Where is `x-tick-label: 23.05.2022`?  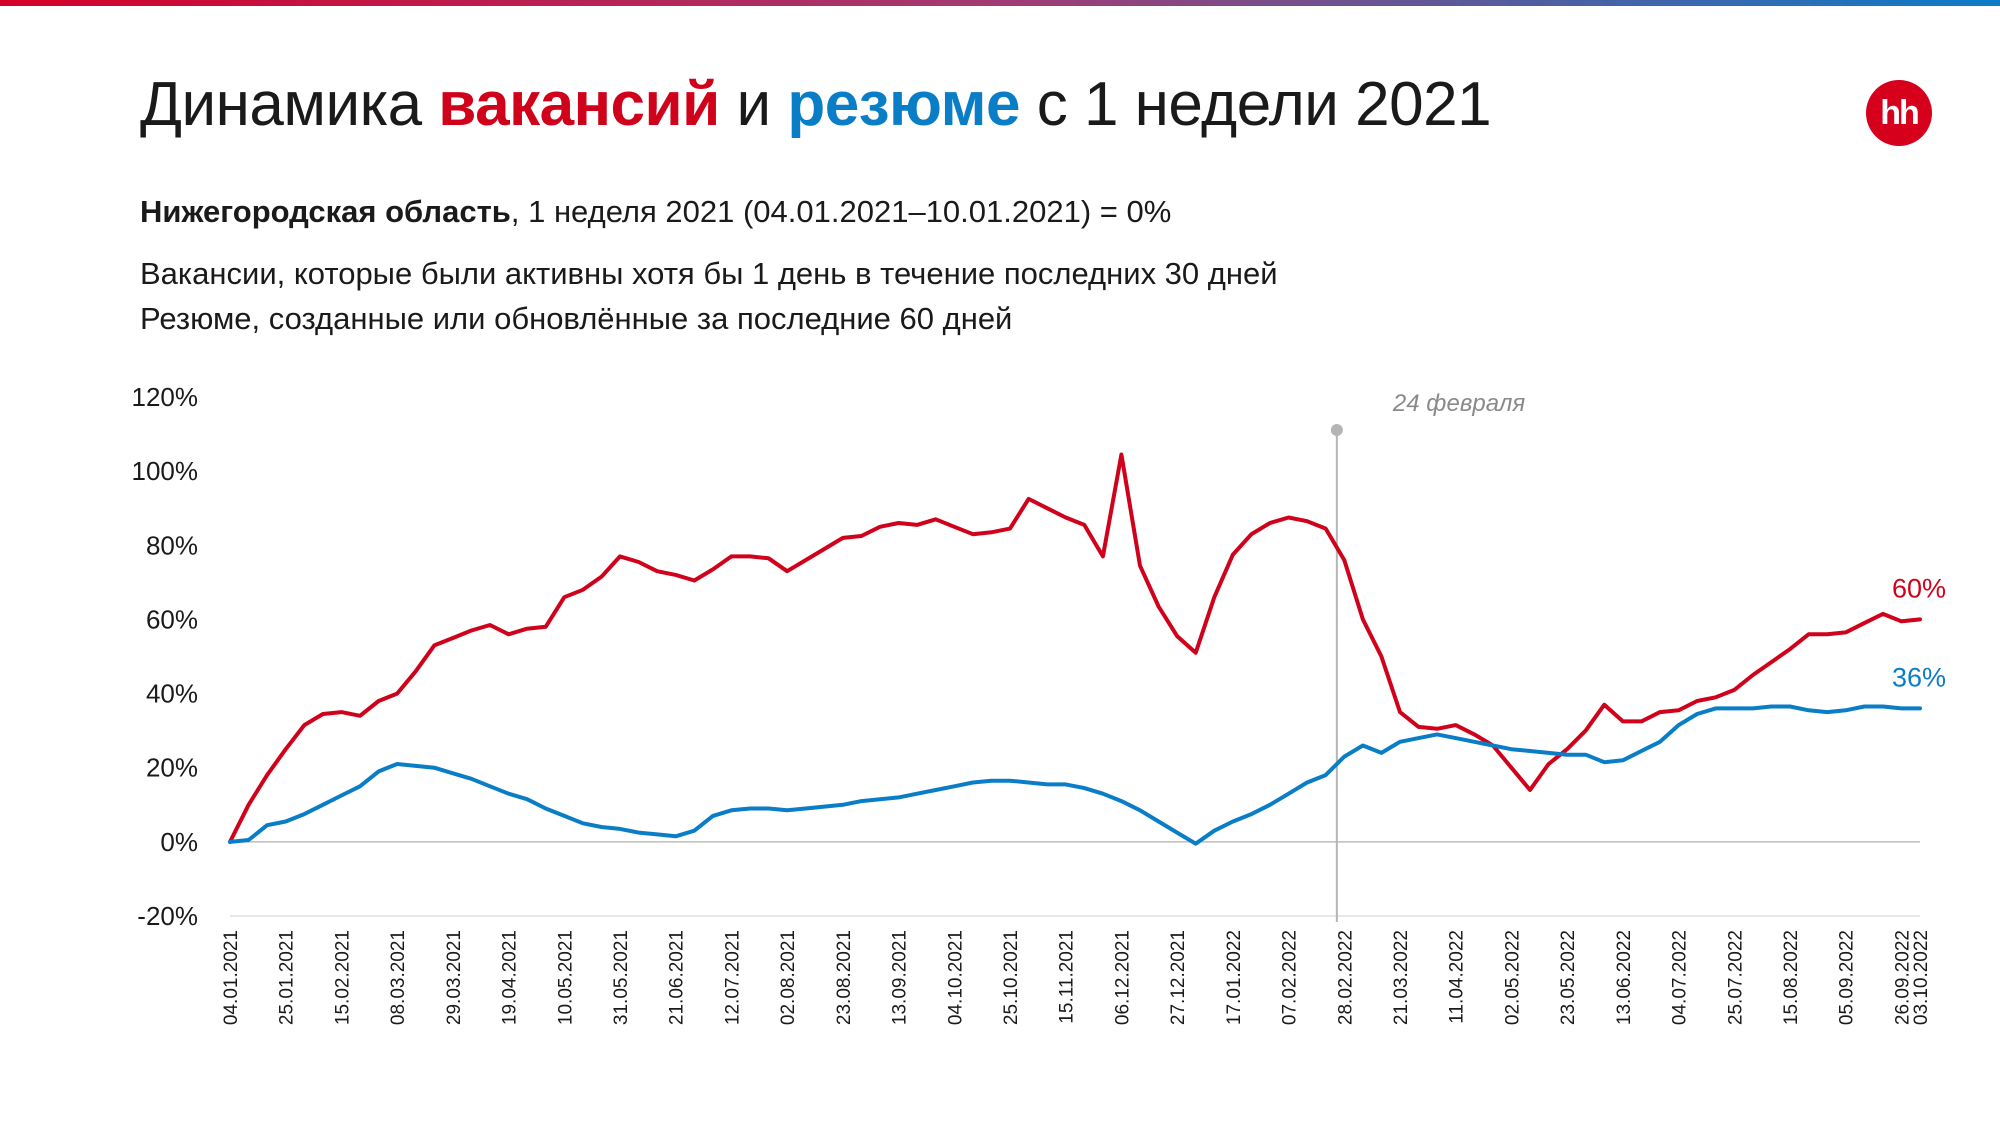
x-tick-label: 23.05.2022 is located at coordinates (1568, 977).